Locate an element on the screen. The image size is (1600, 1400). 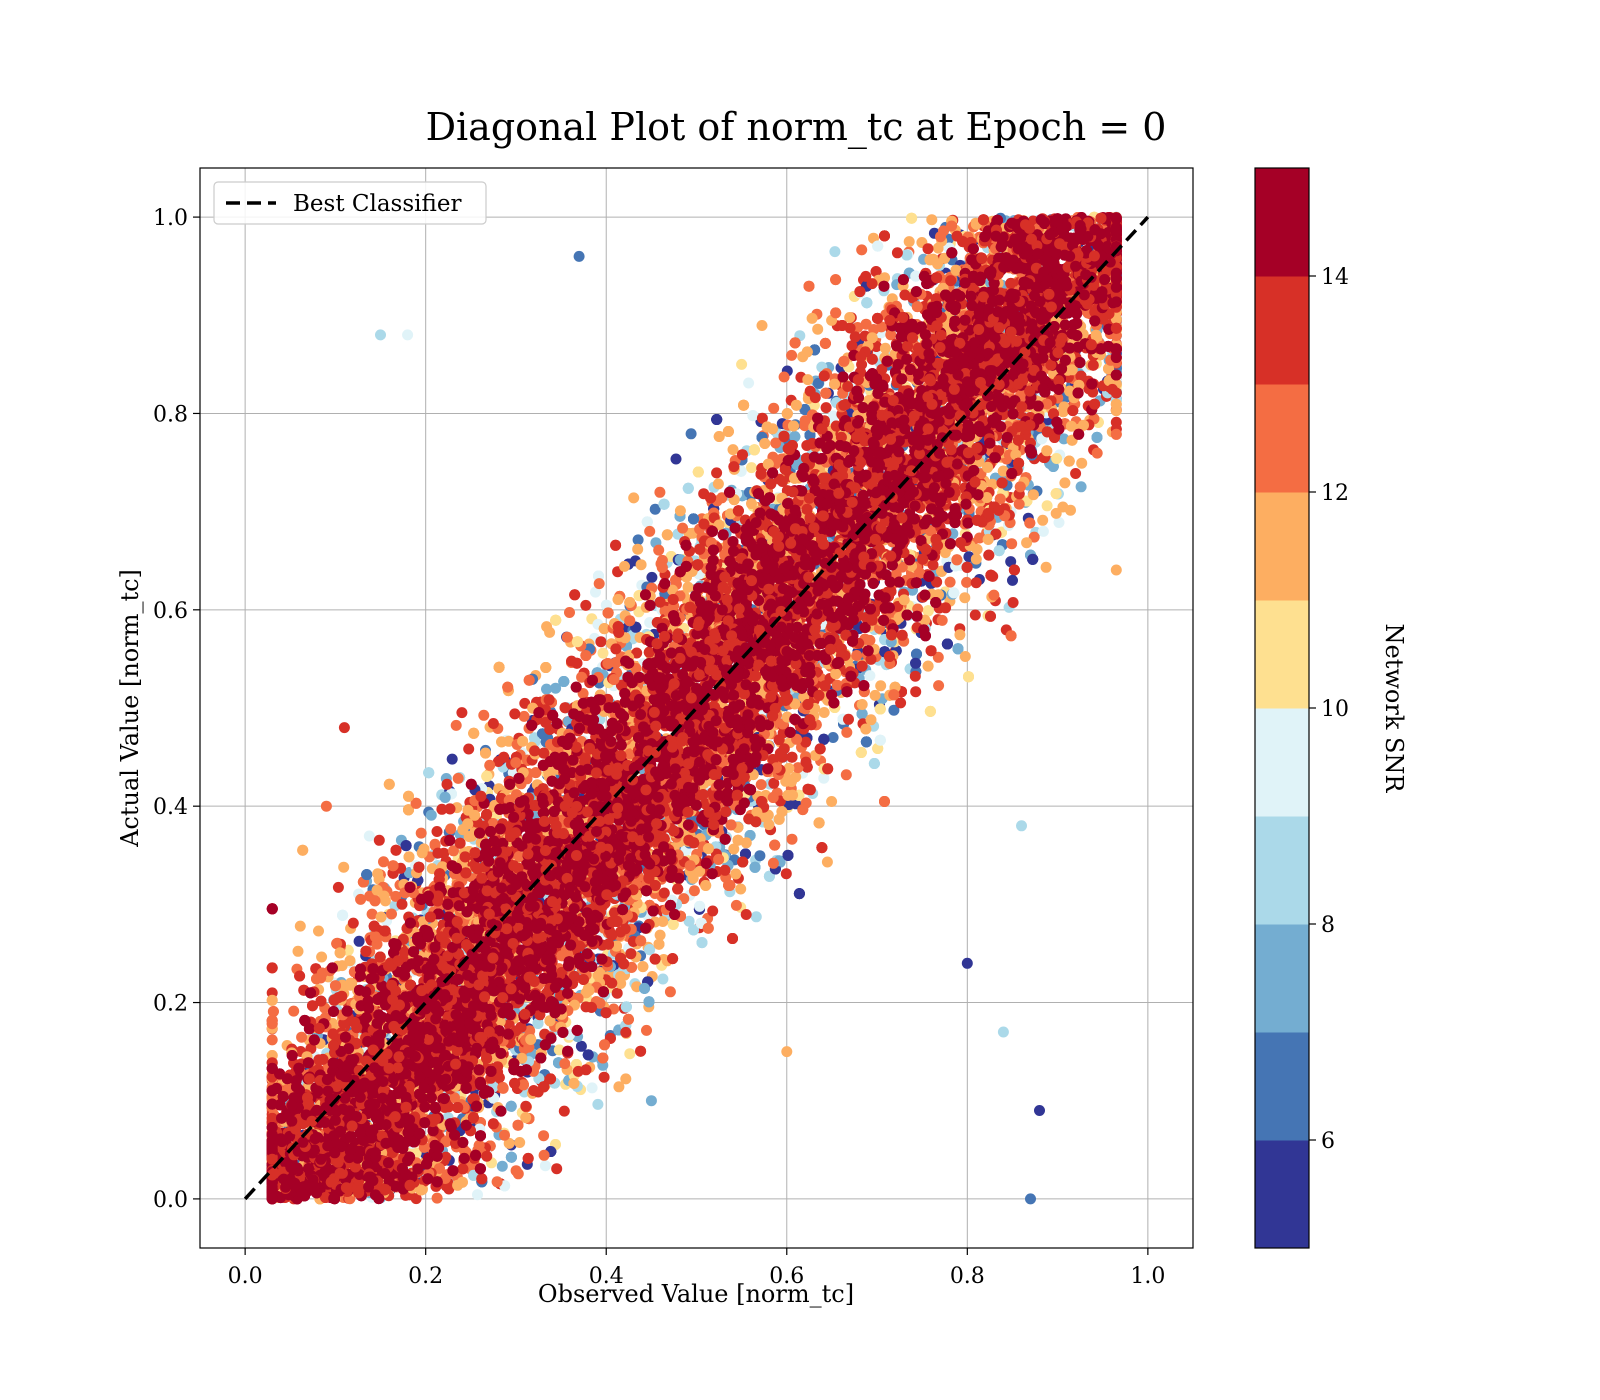
chart-title: Diagonal Plot of norm_tc at Epoch = 0 is located at coordinates (796, 127).